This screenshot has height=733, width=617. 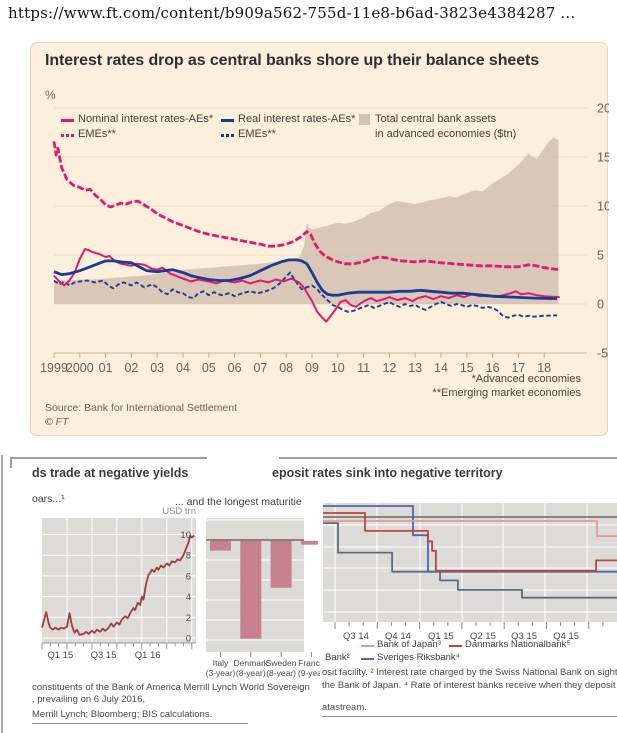 What do you see at coordinates (600, 256) in the screenshot?
I see `svg-text: 5` at bounding box center [600, 256].